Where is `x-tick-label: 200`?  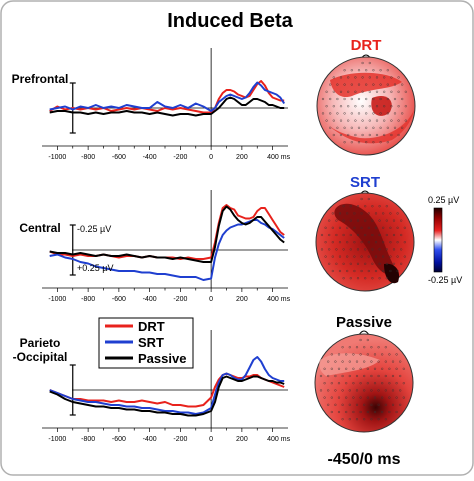 x-tick-label: 200 is located at coordinates (242, 439).